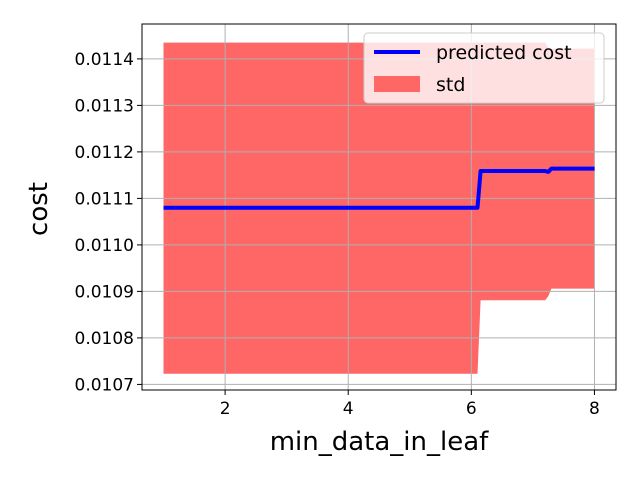 This screenshot has width=640, height=480. What do you see at coordinates (104, 339) in the screenshot?
I see `y-tick-label: 0.0108` at bounding box center [104, 339].